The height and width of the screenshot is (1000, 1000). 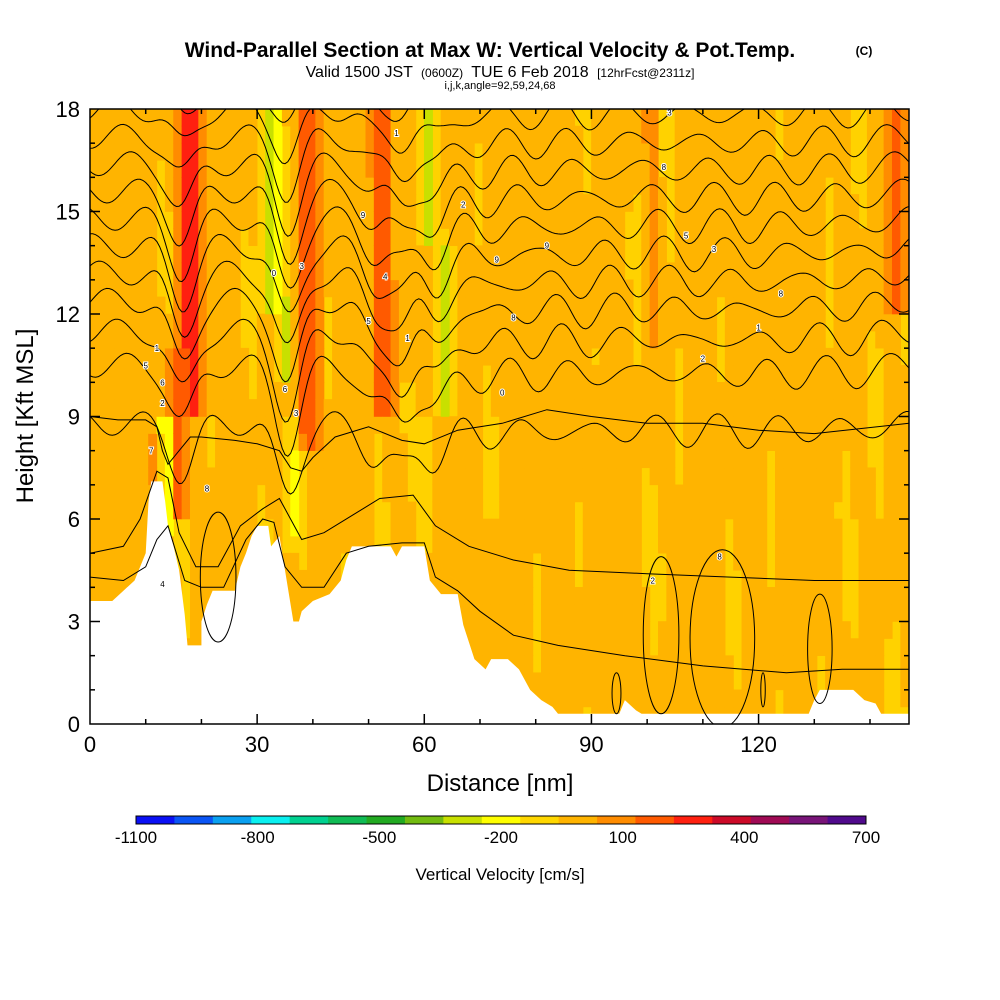 I want to click on contour-label: 1, so click(x=396, y=133).